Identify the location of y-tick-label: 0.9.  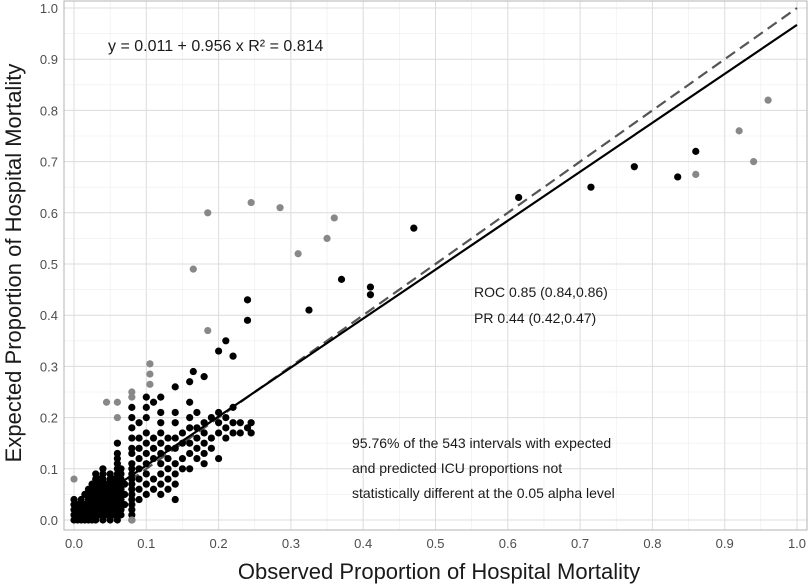
(49, 59).